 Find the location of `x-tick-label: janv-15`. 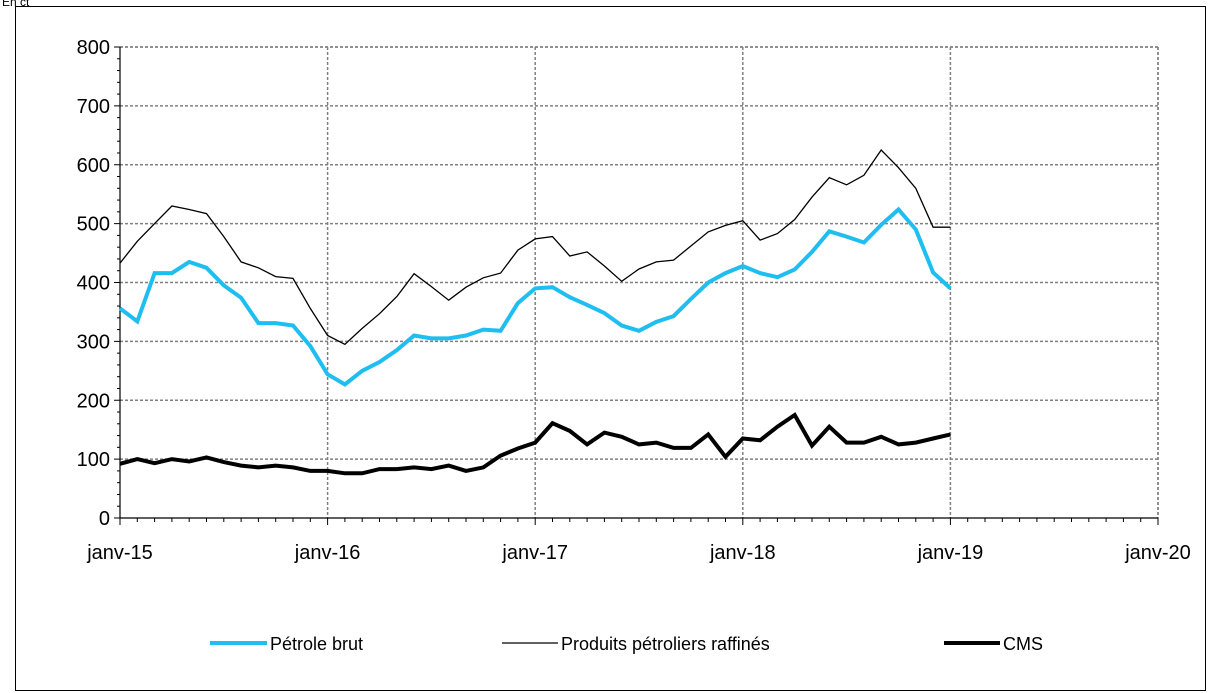

x-tick-label: janv-15 is located at coordinates (119, 553).